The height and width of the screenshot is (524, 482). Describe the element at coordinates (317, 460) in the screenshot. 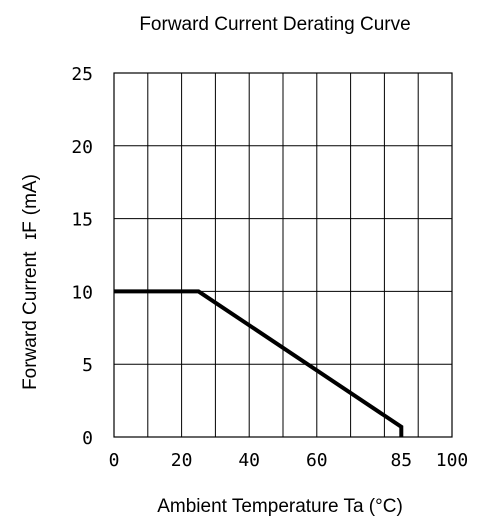

I see `x-tick-label: 60` at that location.